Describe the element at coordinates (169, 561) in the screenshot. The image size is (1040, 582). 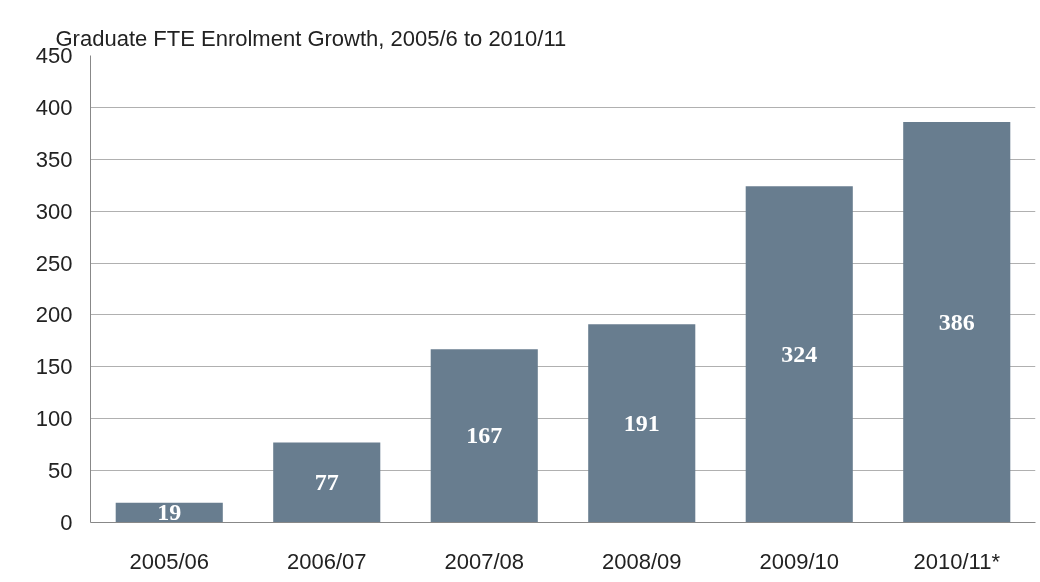
I see `x-tick-label: 2005/06` at that location.